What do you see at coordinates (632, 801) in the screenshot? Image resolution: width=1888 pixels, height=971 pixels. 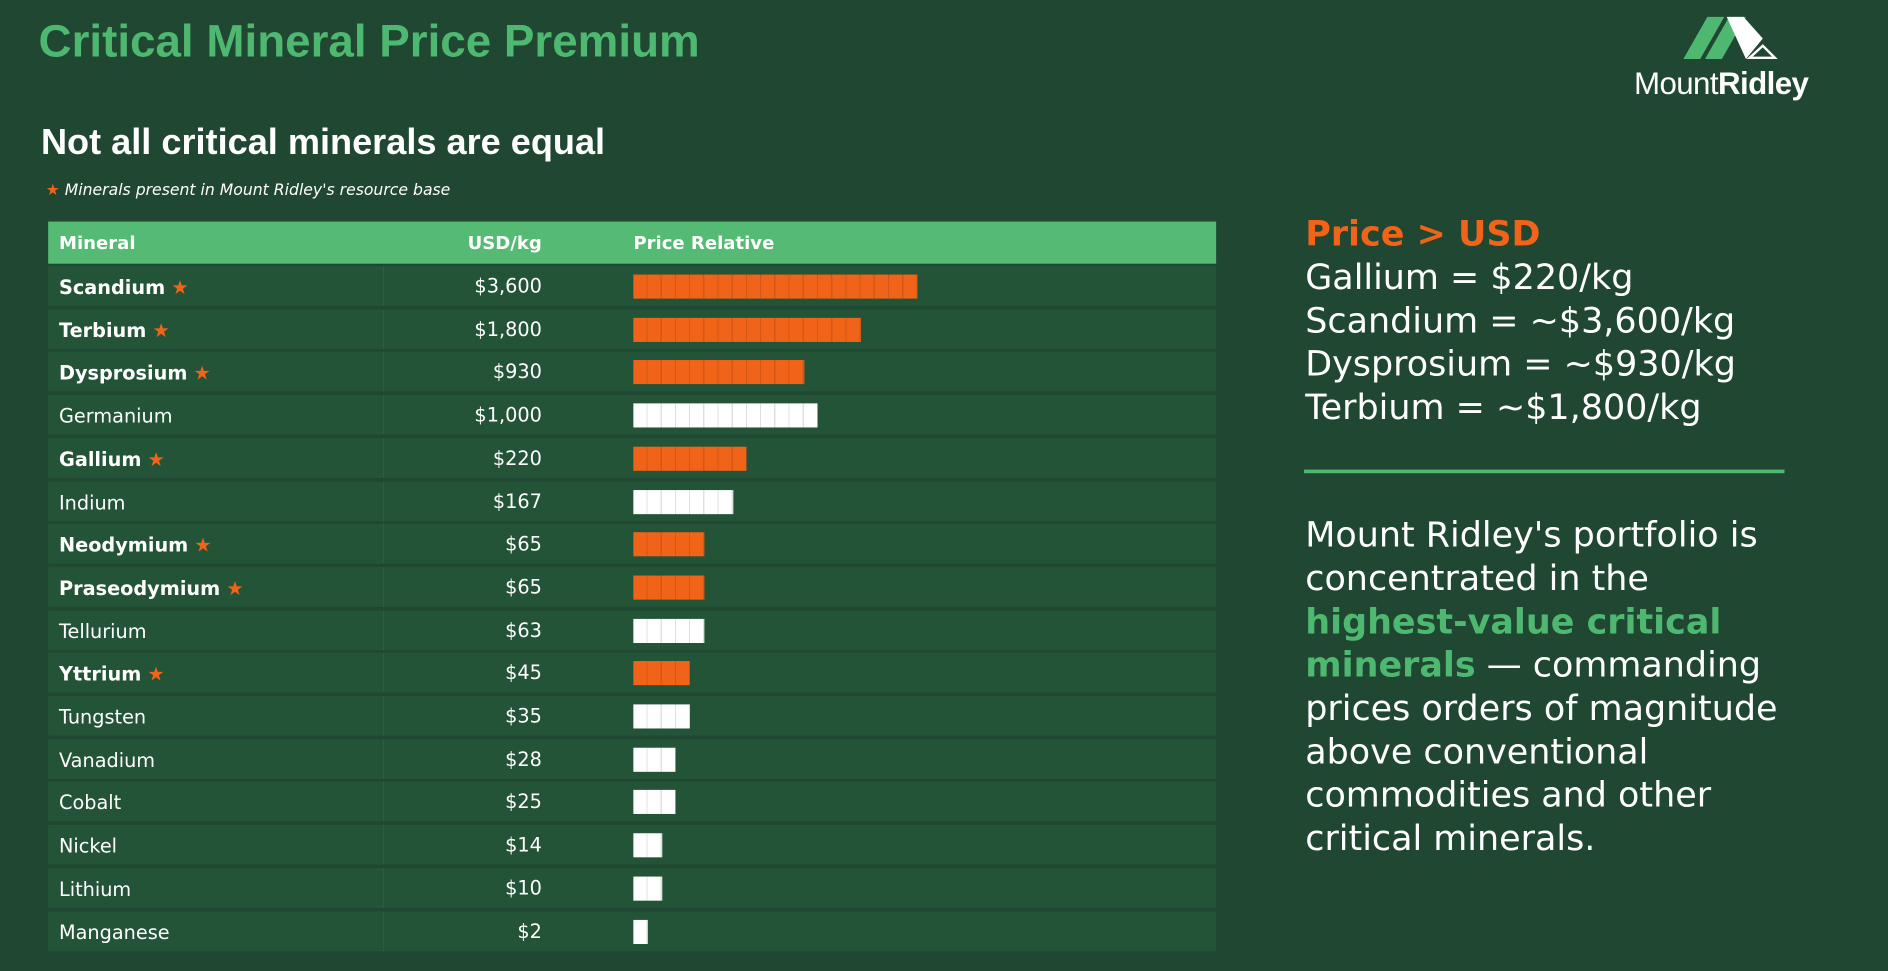 I see `table-row: Cobalt $25` at bounding box center [632, 801].